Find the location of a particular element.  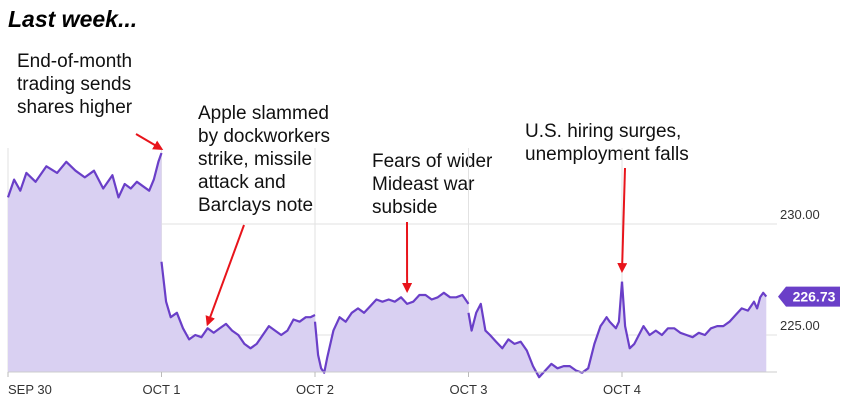

last-price-label: 226.73 is located at coordinates (814, 297).